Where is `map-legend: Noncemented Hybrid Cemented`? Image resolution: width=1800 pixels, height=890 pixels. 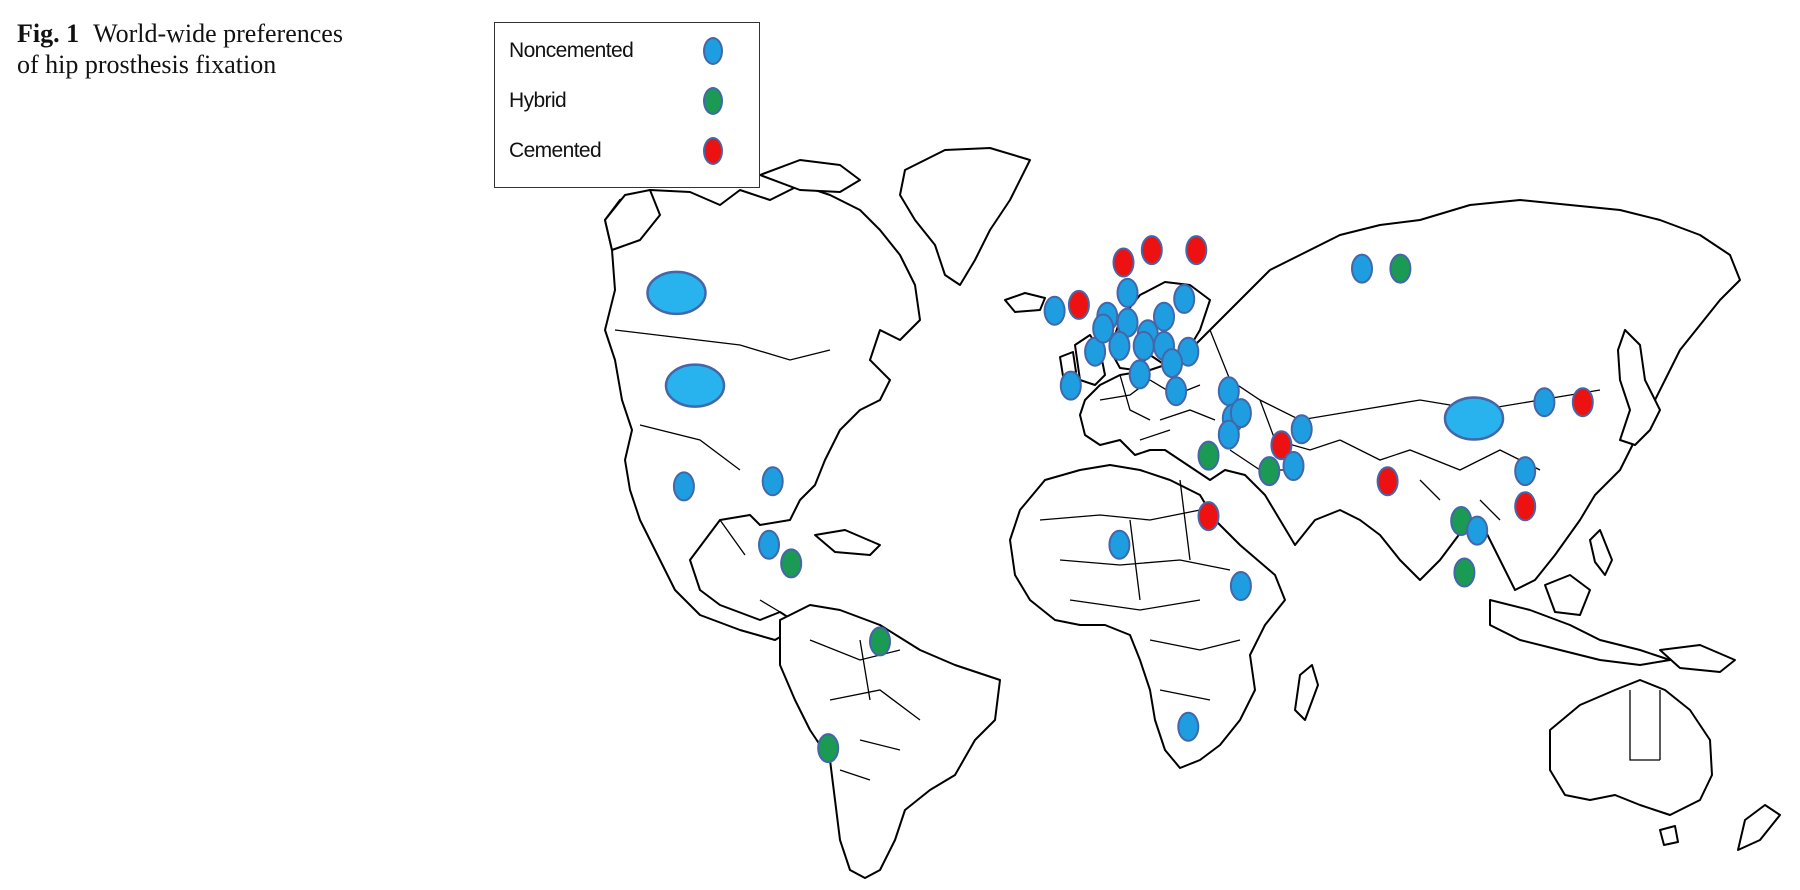 map-legend: Noncemented Hybrid Cemented is located at coordinates (627, 105).